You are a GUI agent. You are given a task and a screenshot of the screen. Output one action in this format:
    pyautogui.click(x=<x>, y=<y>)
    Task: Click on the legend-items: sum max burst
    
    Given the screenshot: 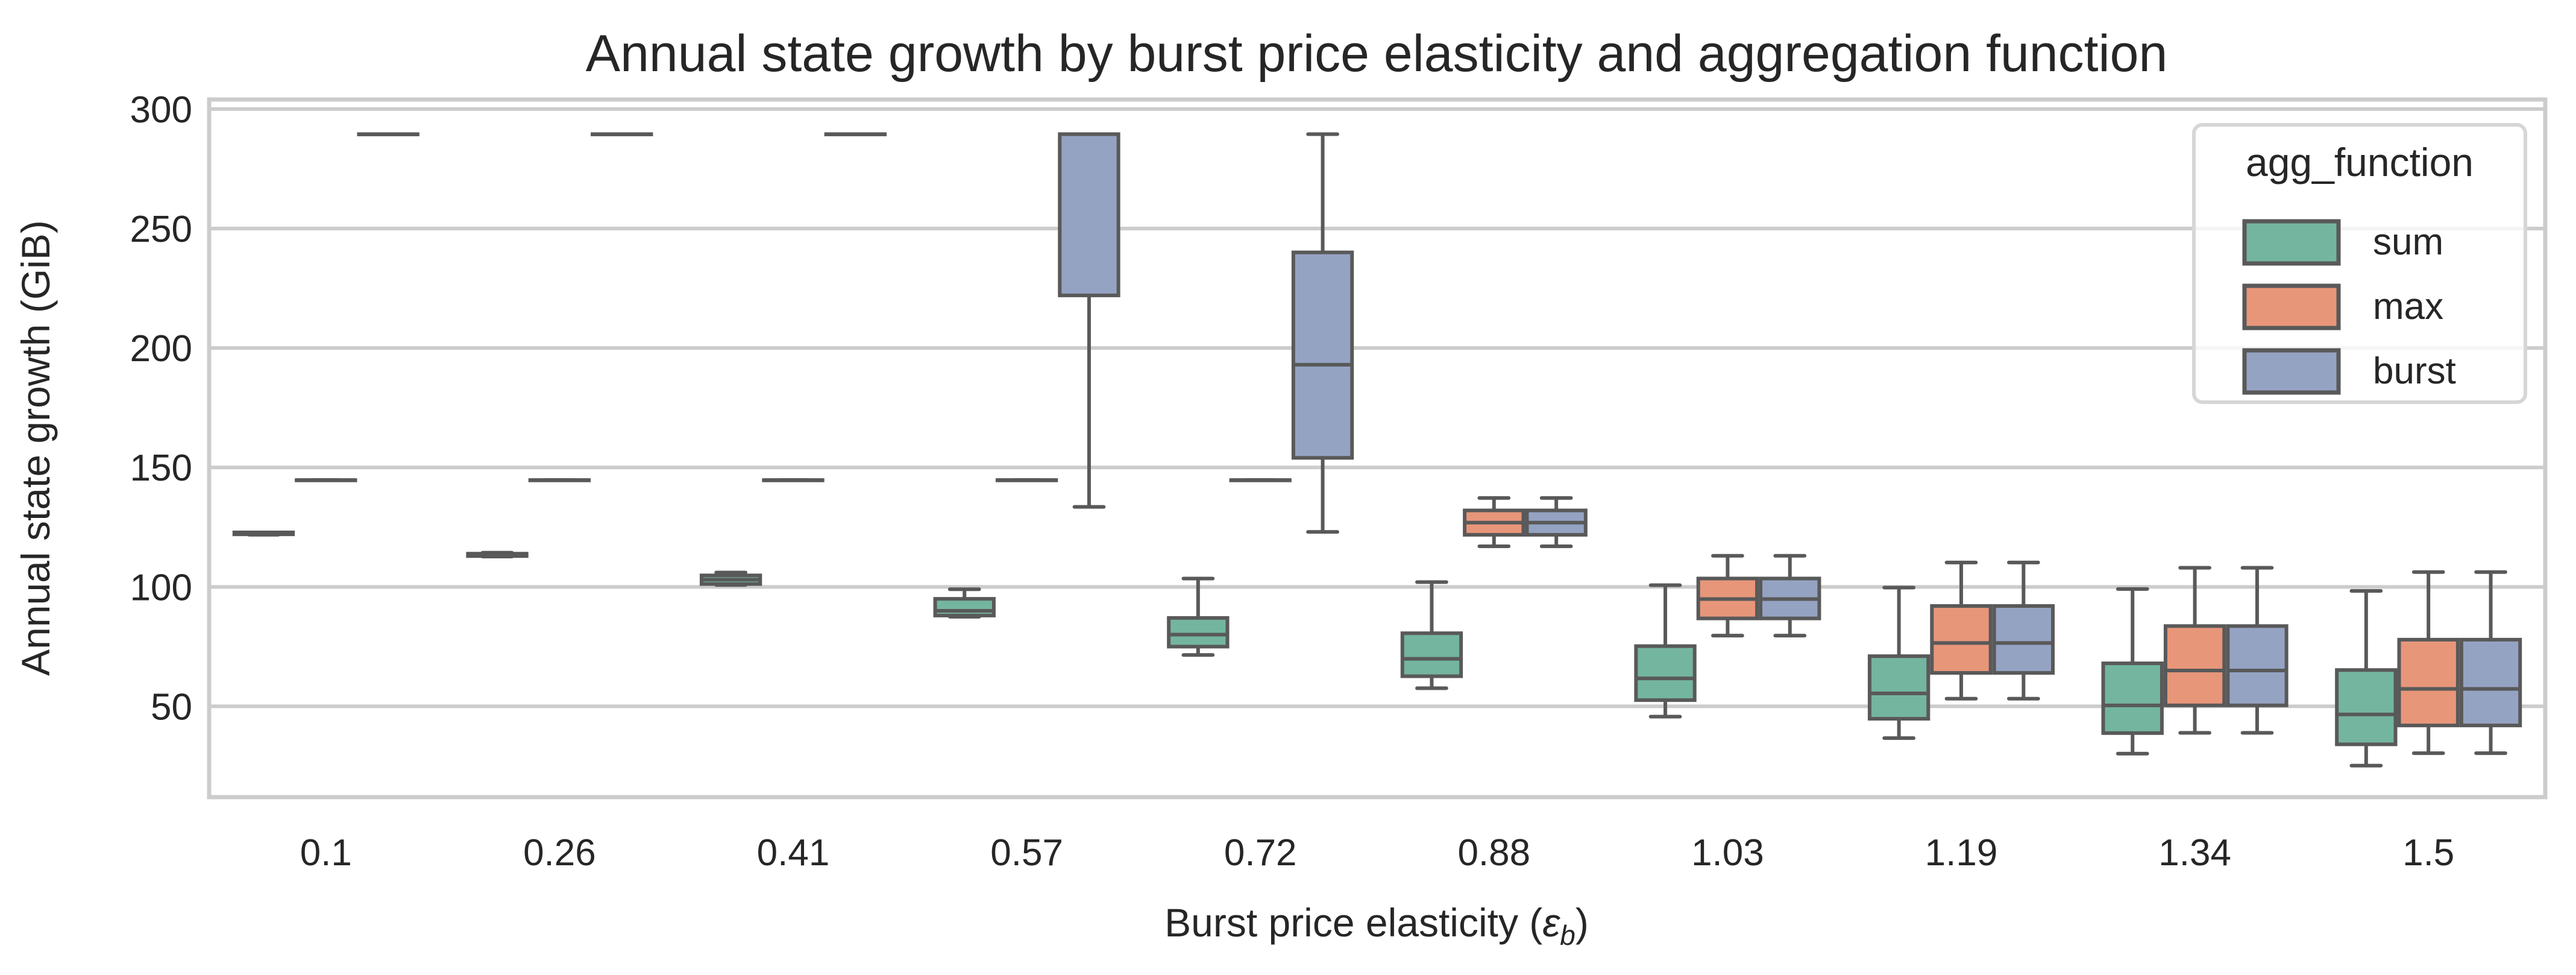 What is the action you would take?
    pyautogui.click(x=2349, y=307)
    